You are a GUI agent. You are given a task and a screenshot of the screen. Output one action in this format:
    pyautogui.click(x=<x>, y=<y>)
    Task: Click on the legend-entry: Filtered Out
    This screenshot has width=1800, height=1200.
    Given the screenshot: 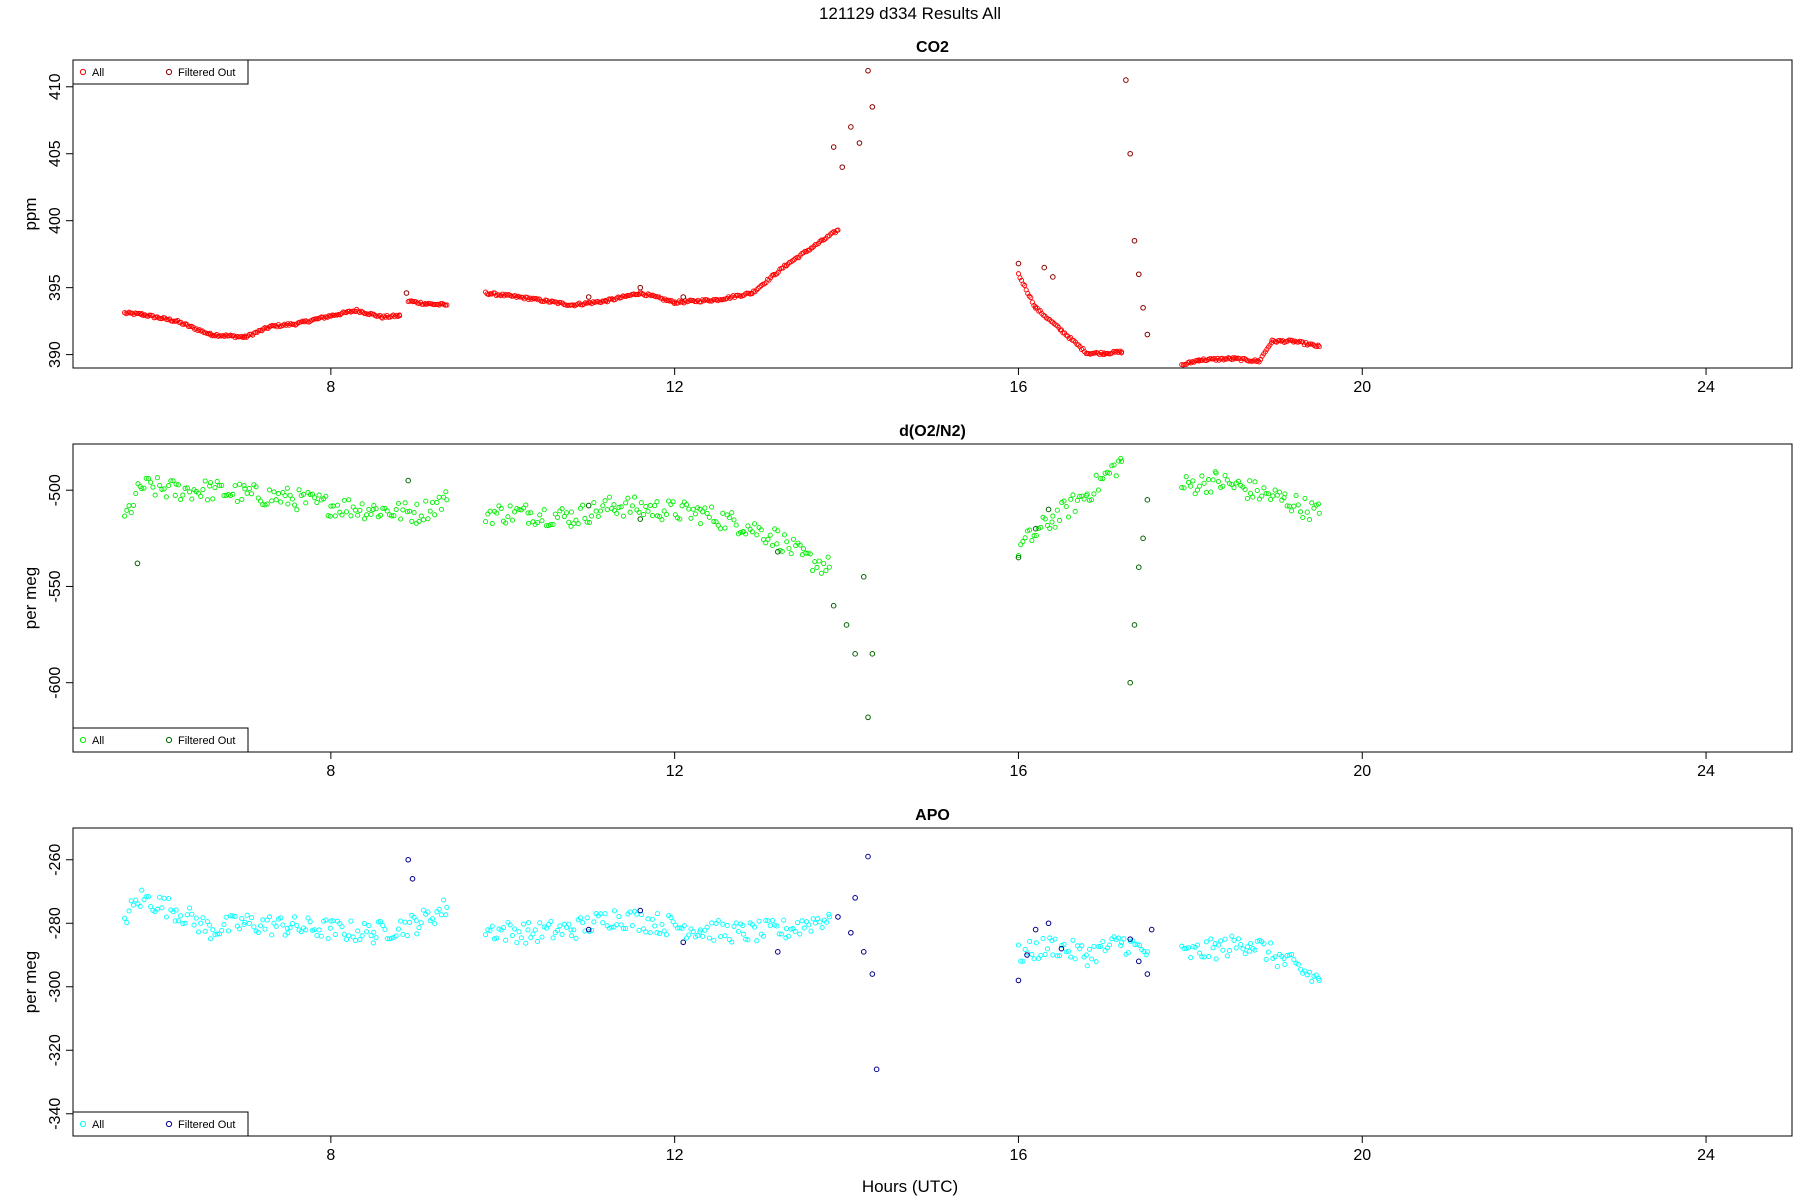 What is the action you would take?
    pyautogui.click(x=206, y=1125)
    